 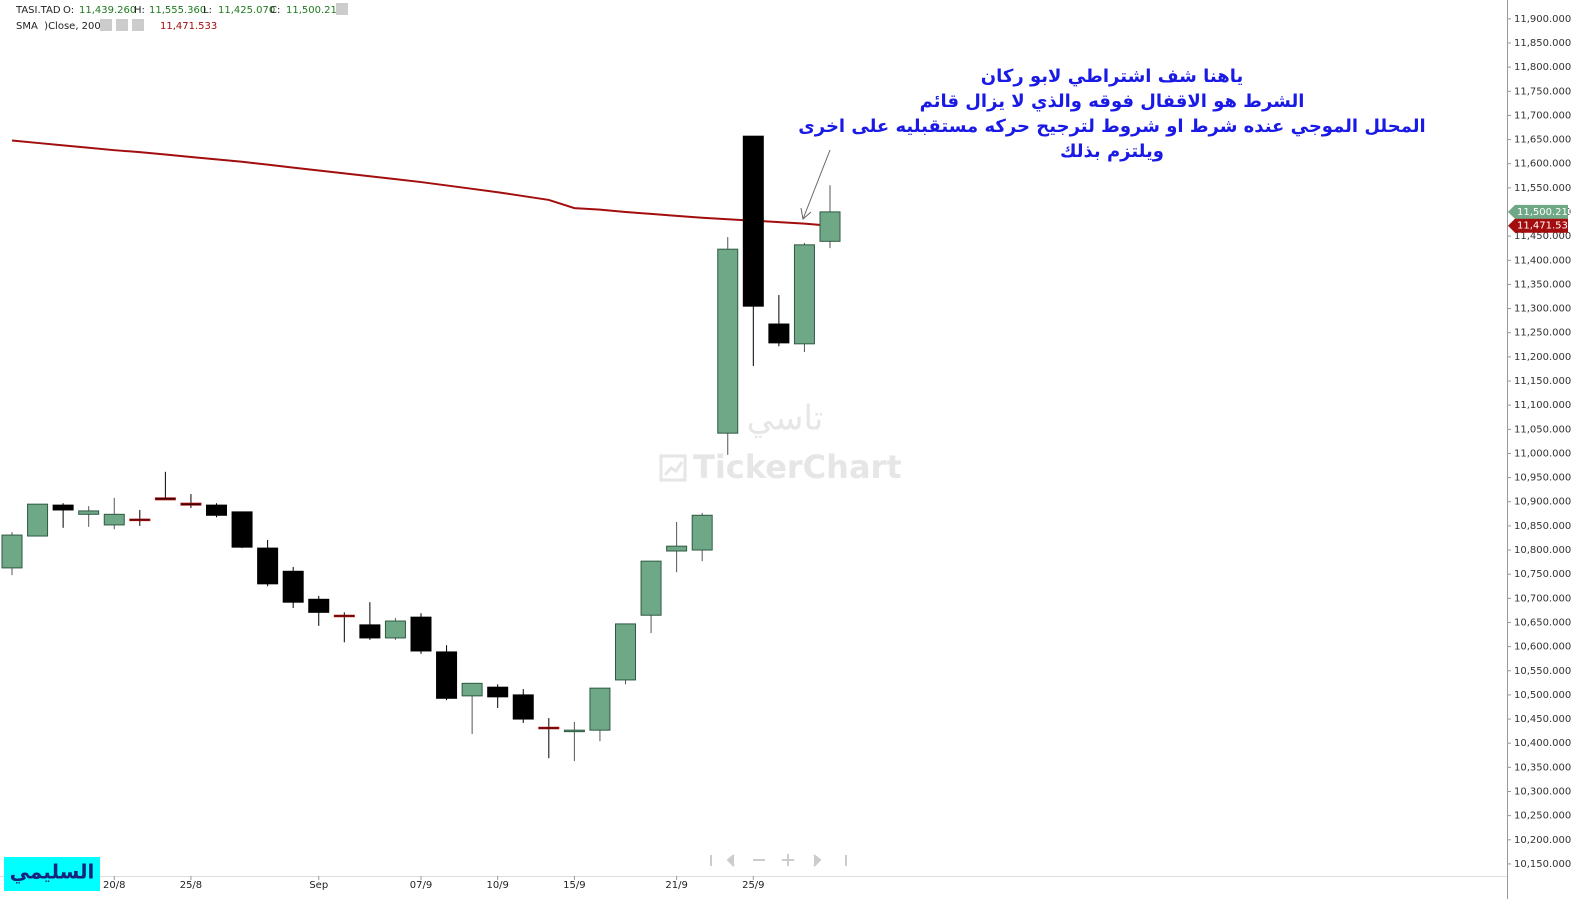 I want to click on y-tick-label: 11,150.000, so click(x=1542, y=381).